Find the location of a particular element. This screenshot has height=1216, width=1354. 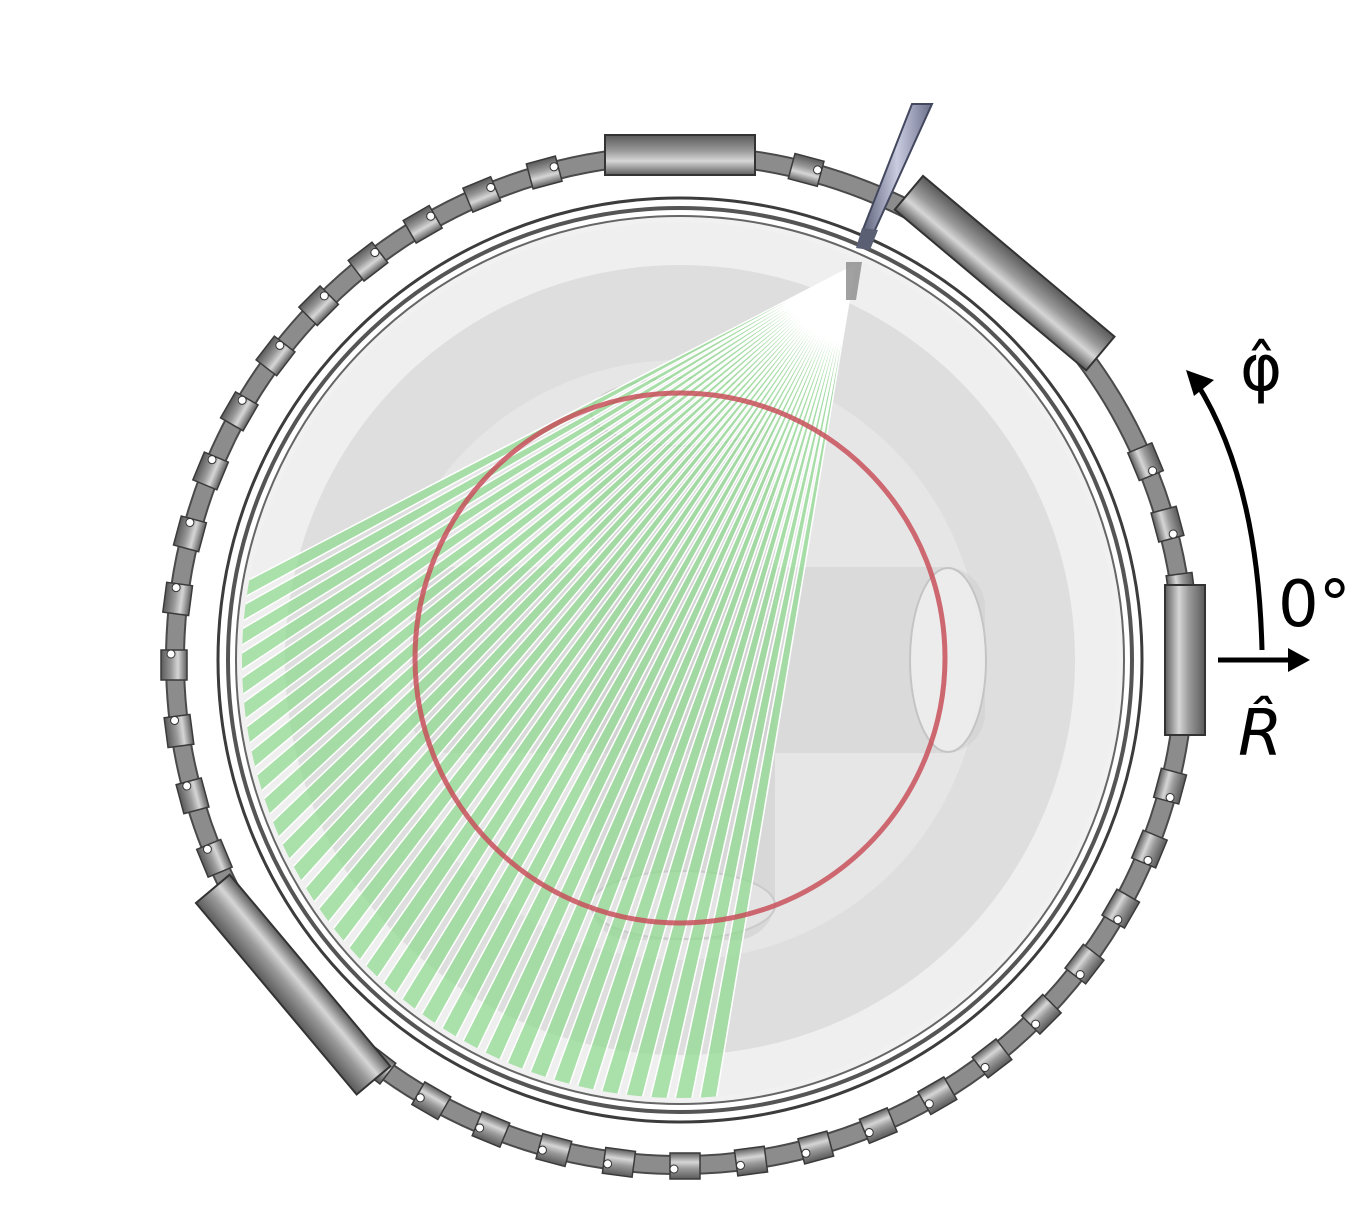

r-label: R̂ is located at coordinates (1260, 732).